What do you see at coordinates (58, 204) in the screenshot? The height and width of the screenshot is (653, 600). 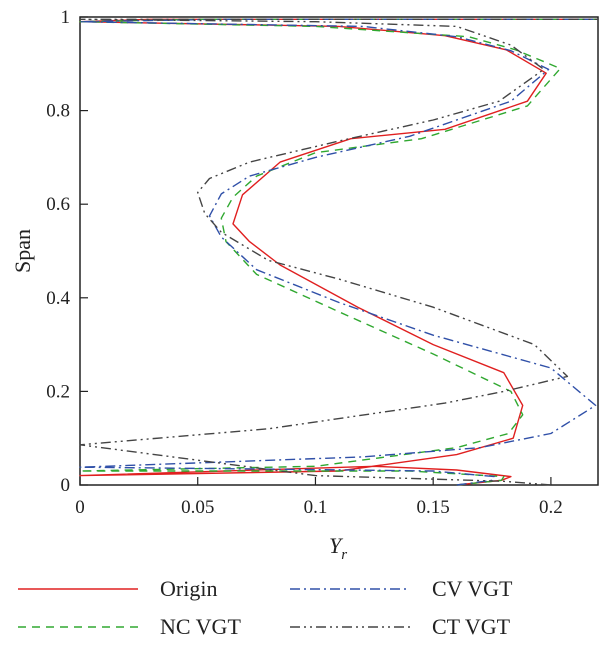 I see `y-tick-label: 0.6` at bounding box center [58, 204].